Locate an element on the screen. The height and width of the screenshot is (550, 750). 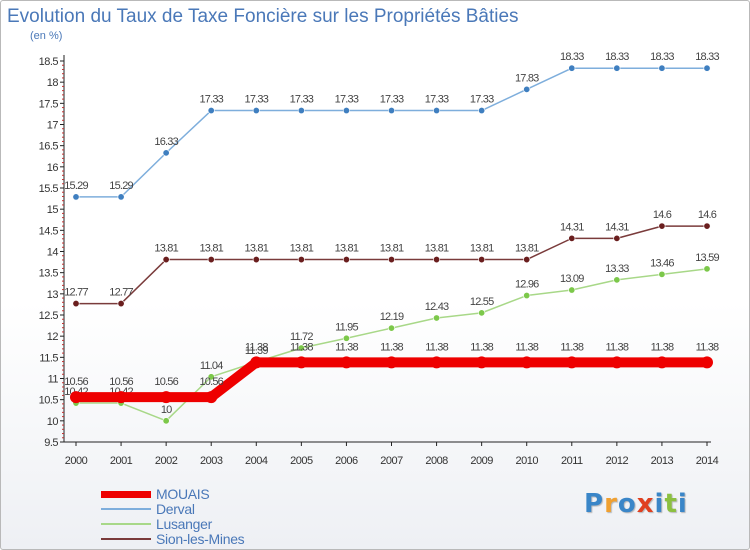
data-label-lusanger: 12.19 is located at coordinates (392, 317).